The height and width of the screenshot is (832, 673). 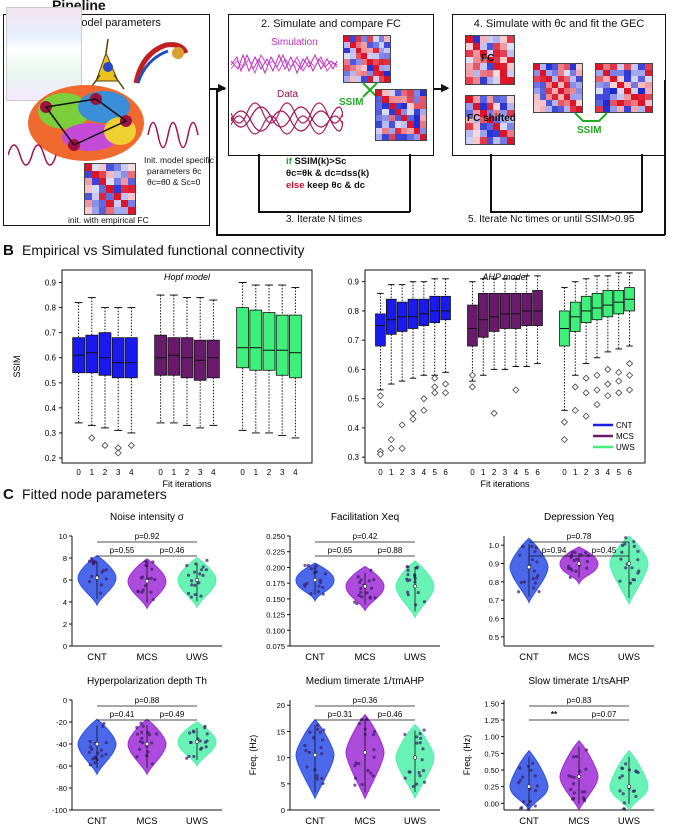 What do you see at coordinates (213, 472) in the screenshot?
I see `x-tick-label: 4` at bounding box center [213, 472].